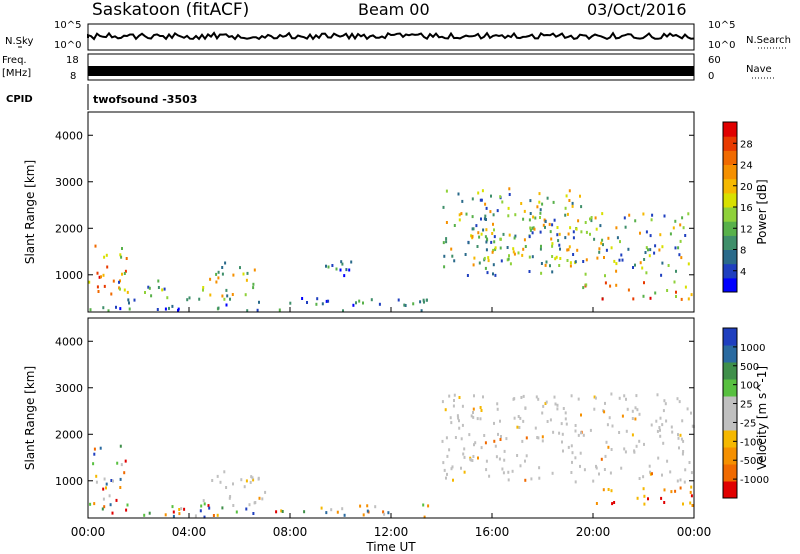 The height and width of the screenshot is (554, 800). What do you see at coordinates (746, 208) in the screenshot?
I see `power-colorbar-tick-label: 16` at bounding box center [746, 208].